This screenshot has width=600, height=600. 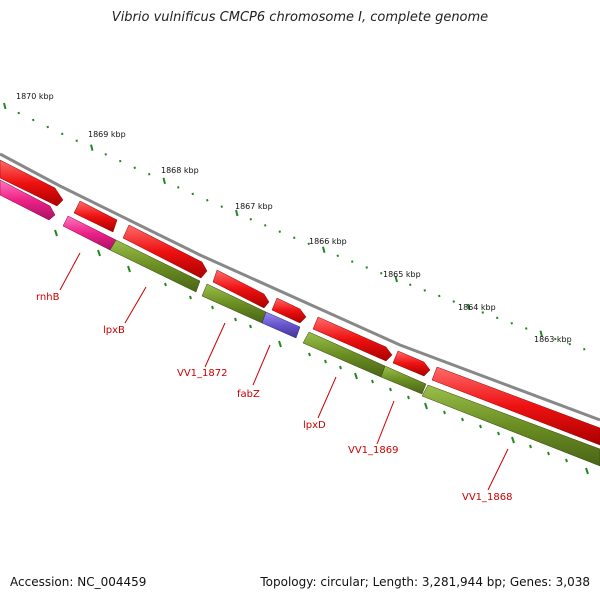 What do you see at coordinates (487, 497) in the screenshot?
I see `gene-label: VV1_1868` at bounding box center [487, 497].